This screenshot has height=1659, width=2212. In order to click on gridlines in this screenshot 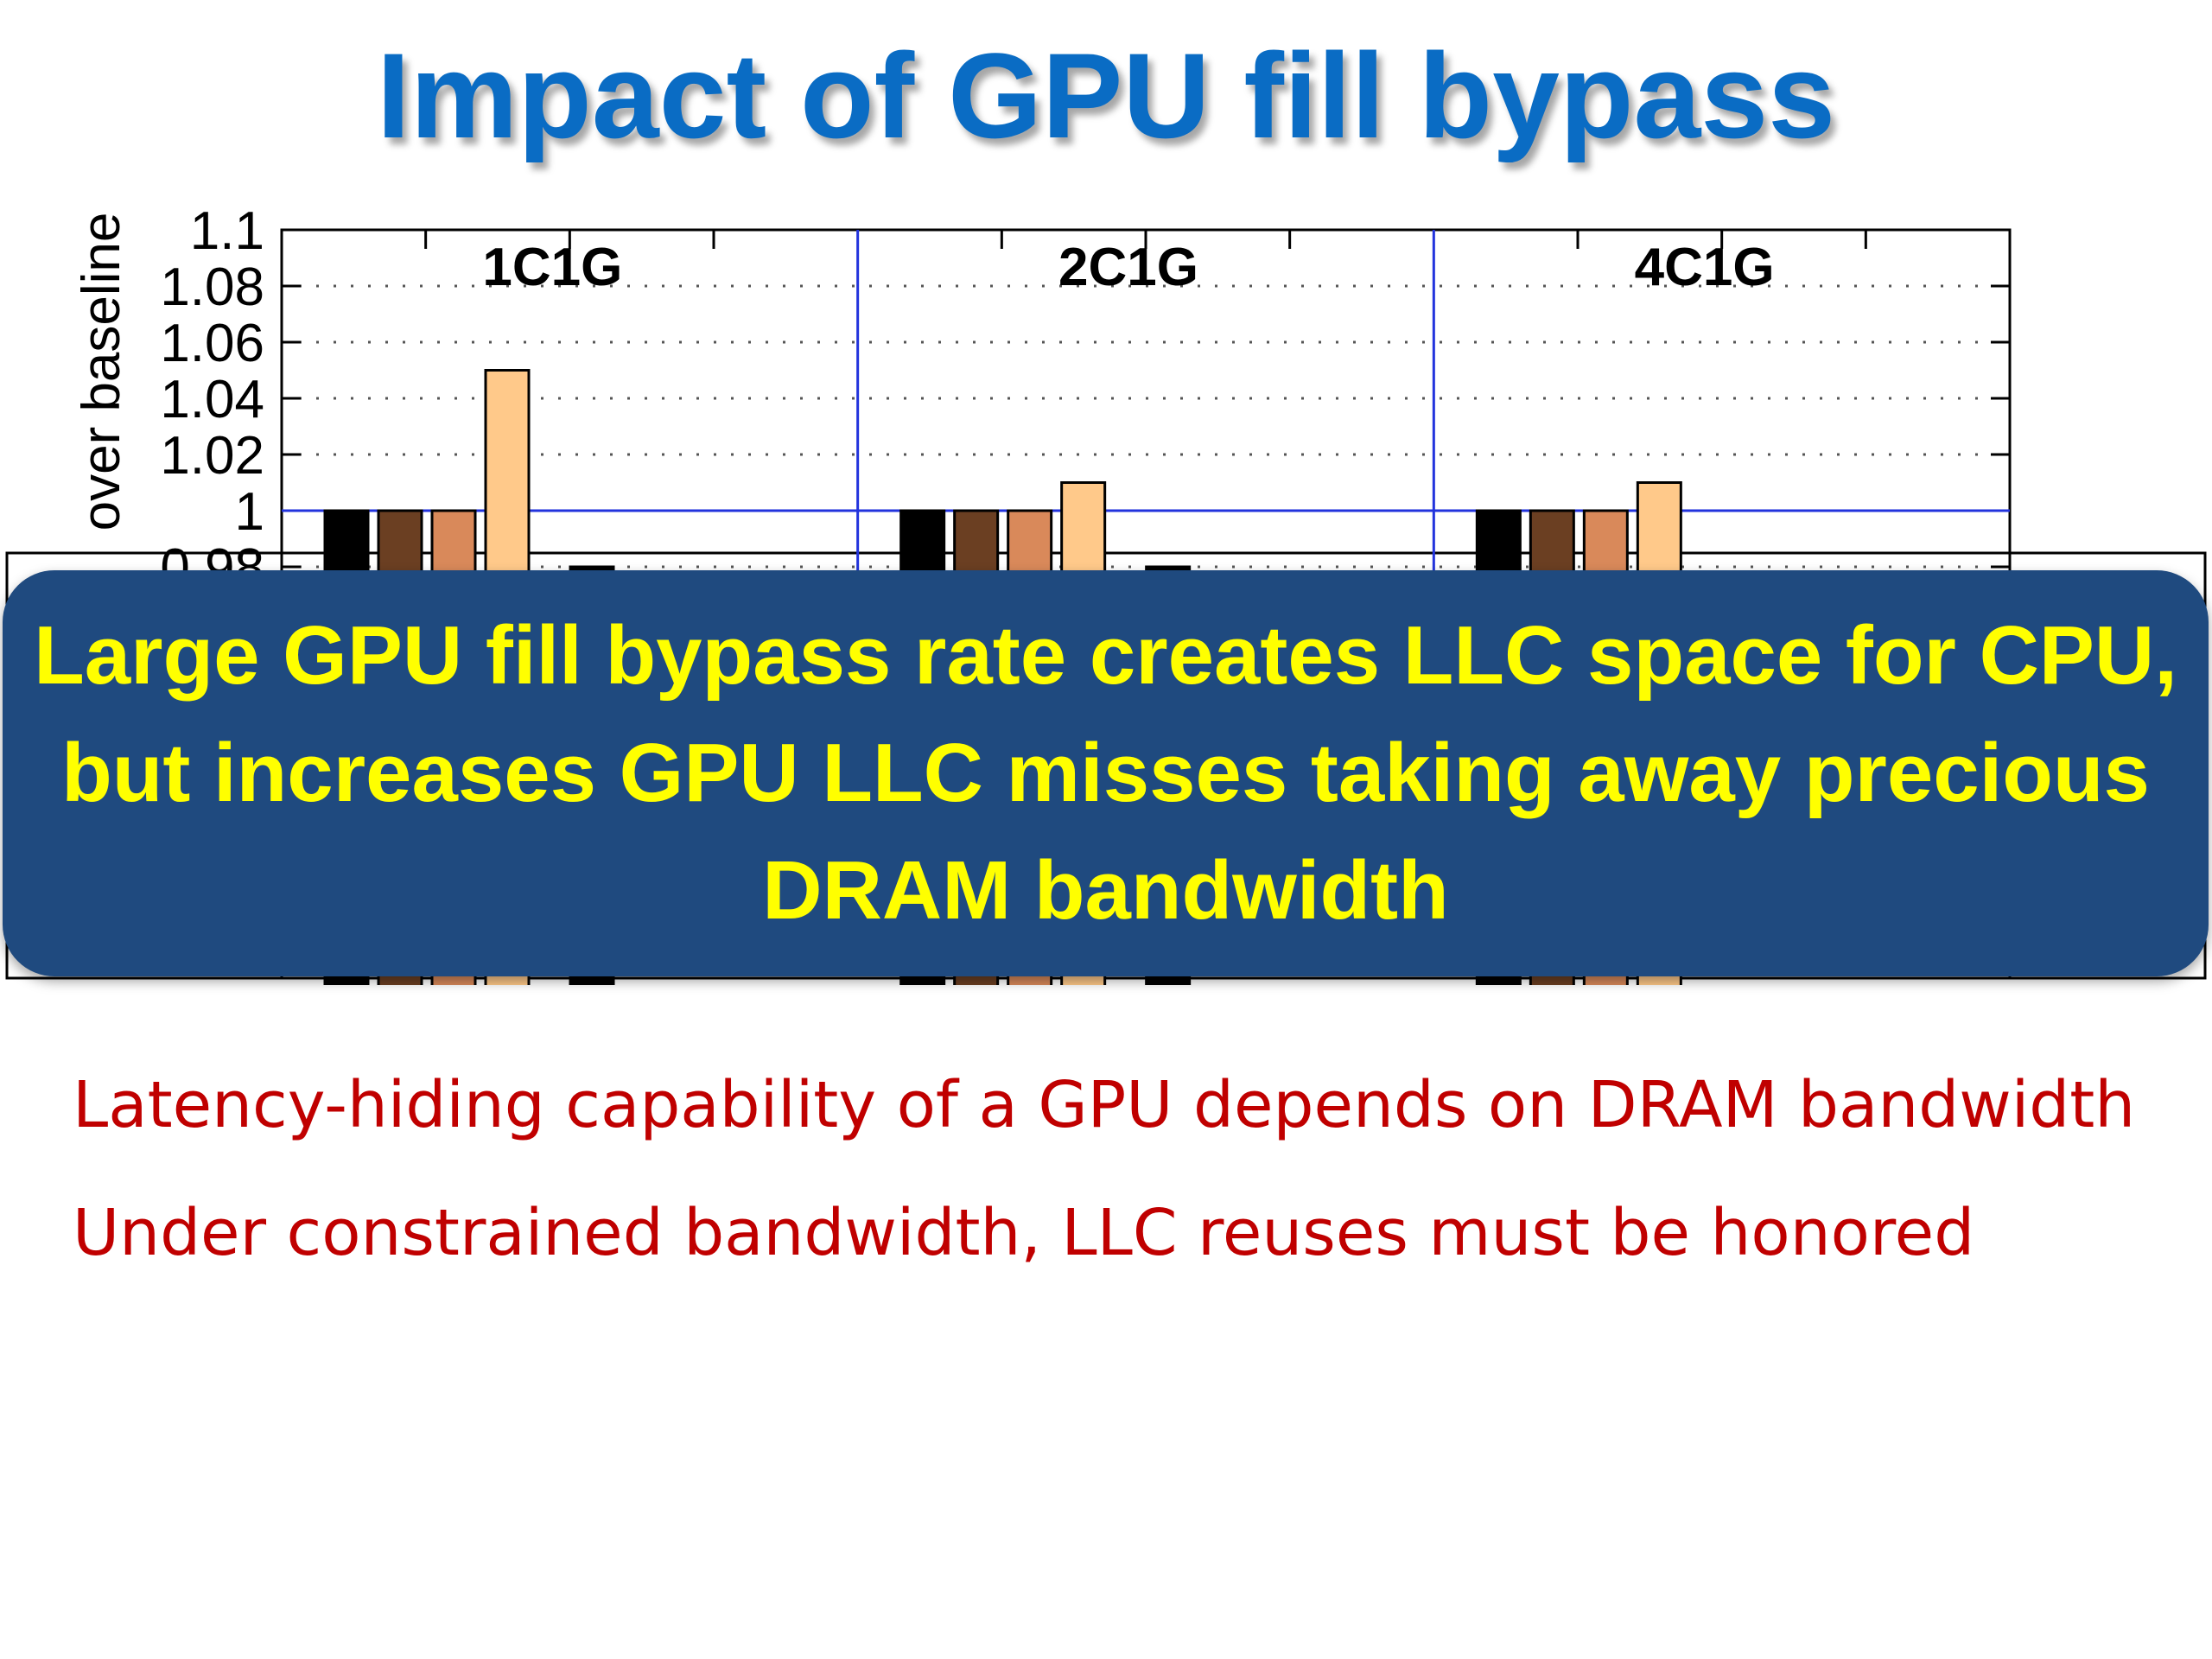, I will do `click(1146, 426)`.